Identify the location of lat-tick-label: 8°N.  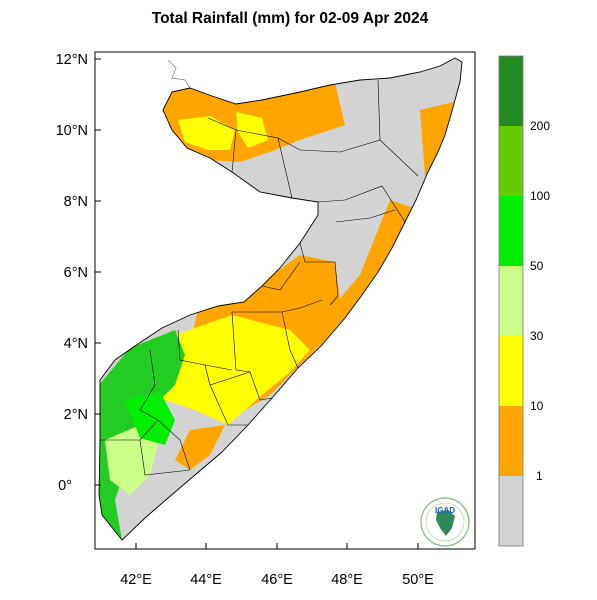
(76, 202).